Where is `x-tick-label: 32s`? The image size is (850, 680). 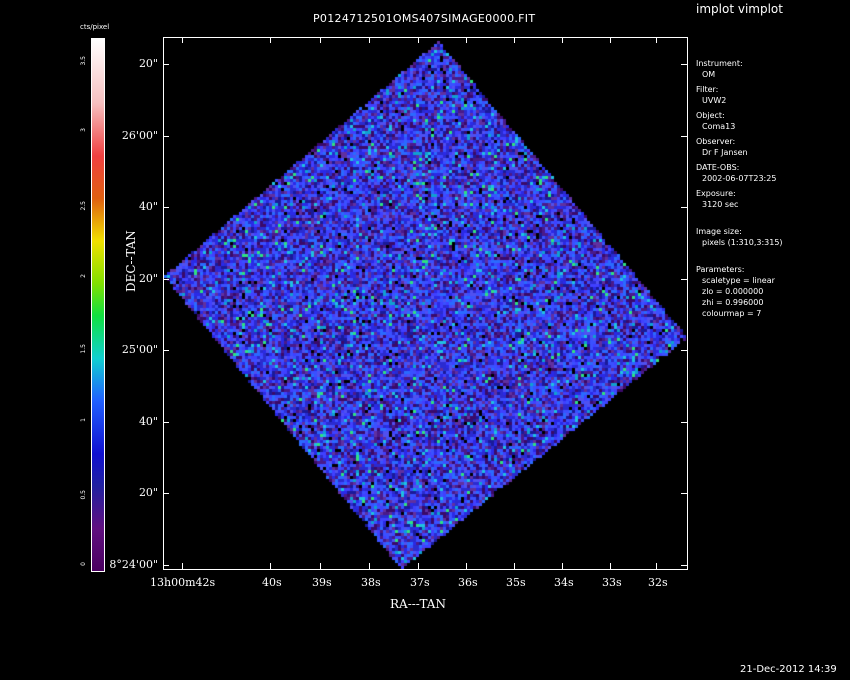 x-tick-label: 32s is located at coordinates (658, 582).